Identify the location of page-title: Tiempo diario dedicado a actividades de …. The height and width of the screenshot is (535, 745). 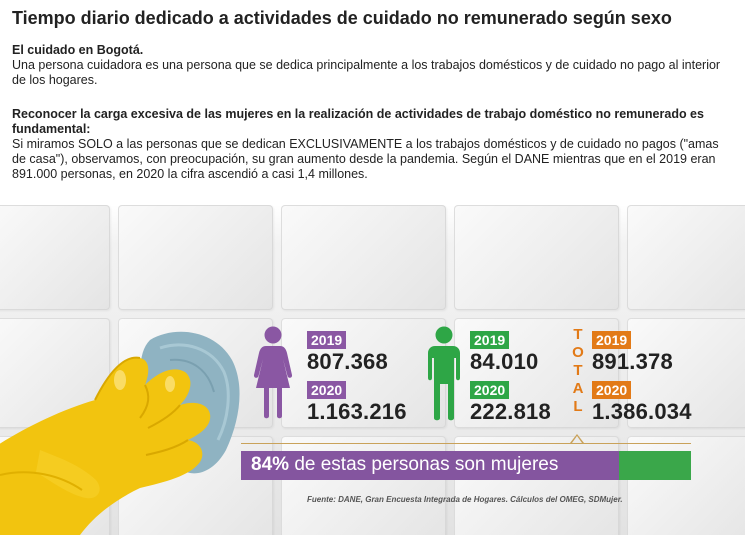
(342, 18).